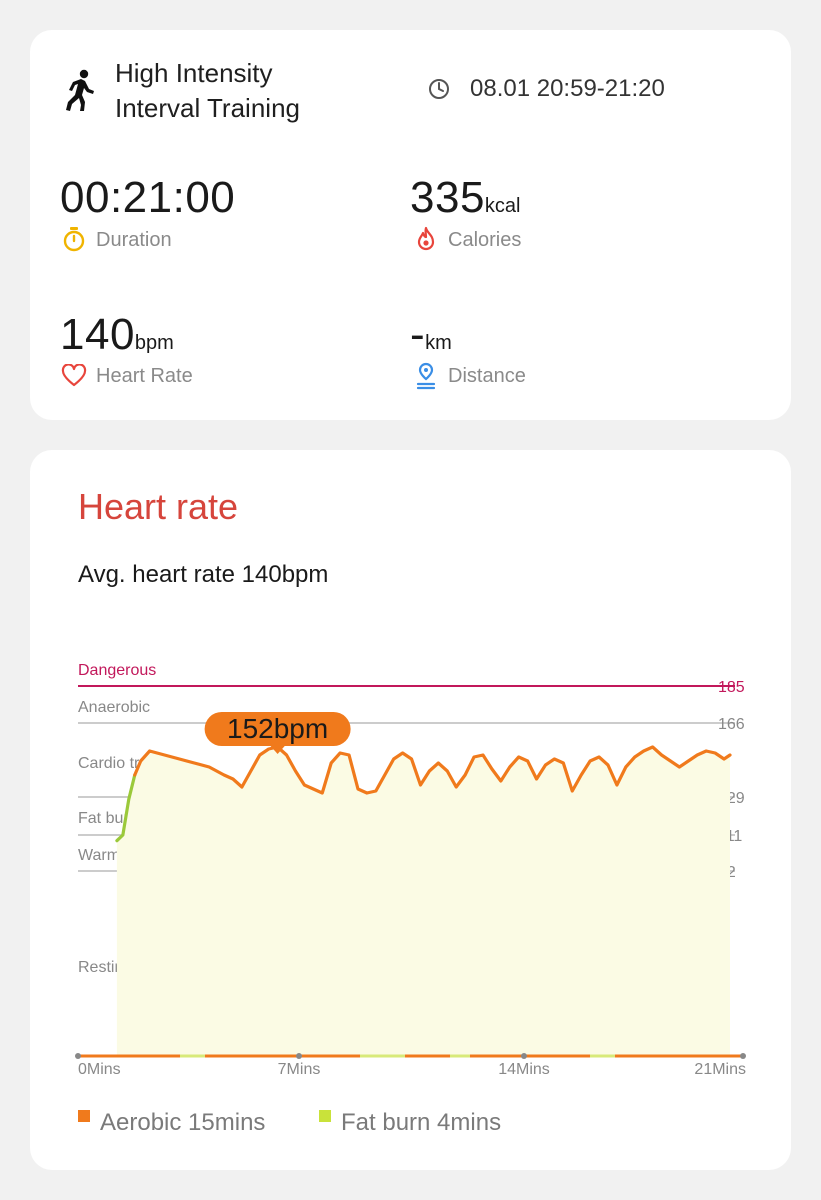 The image size is (821, 1200). Describe the element at coordinates (731, 724) in the screenshot. I see `zone-threshold-166: 166` at that location.